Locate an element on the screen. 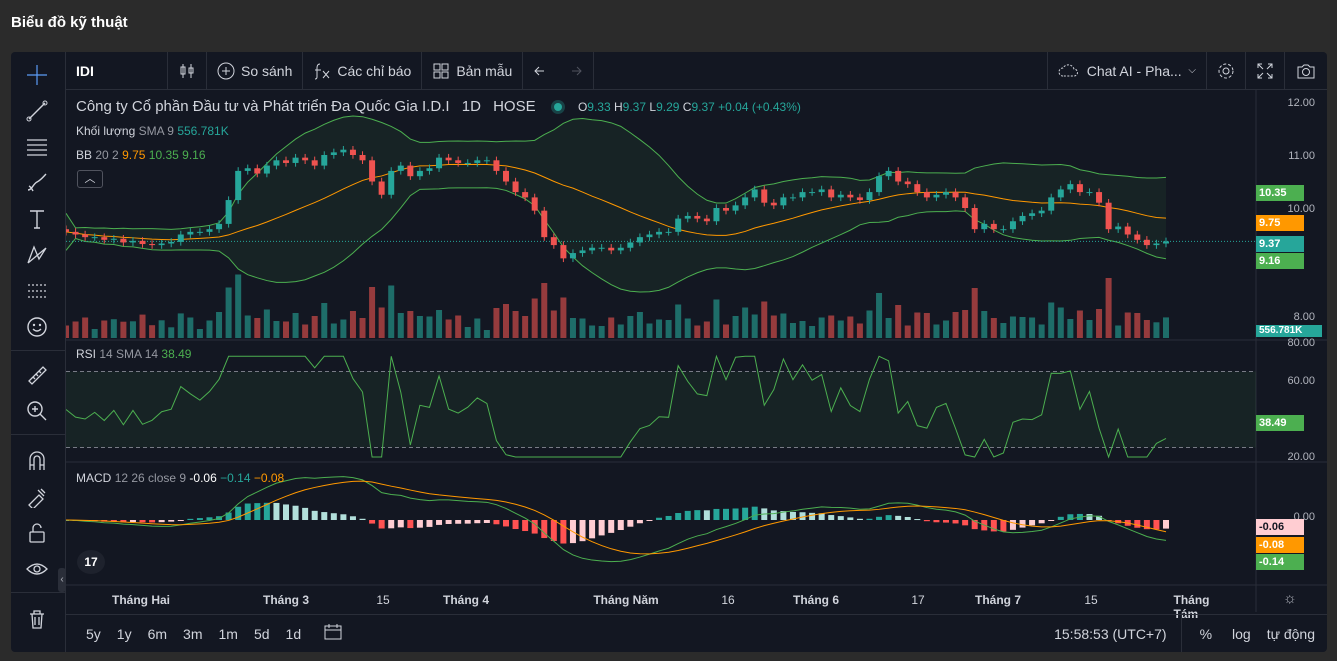  go-to-date-icon is located at coordinates (333, 633).